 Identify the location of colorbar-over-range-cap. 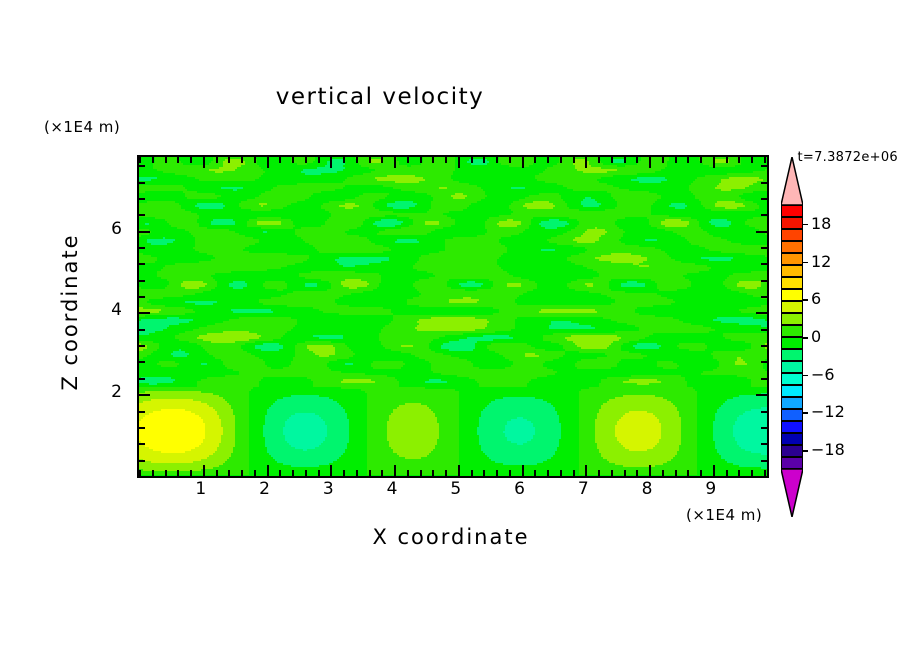
(792, 181).